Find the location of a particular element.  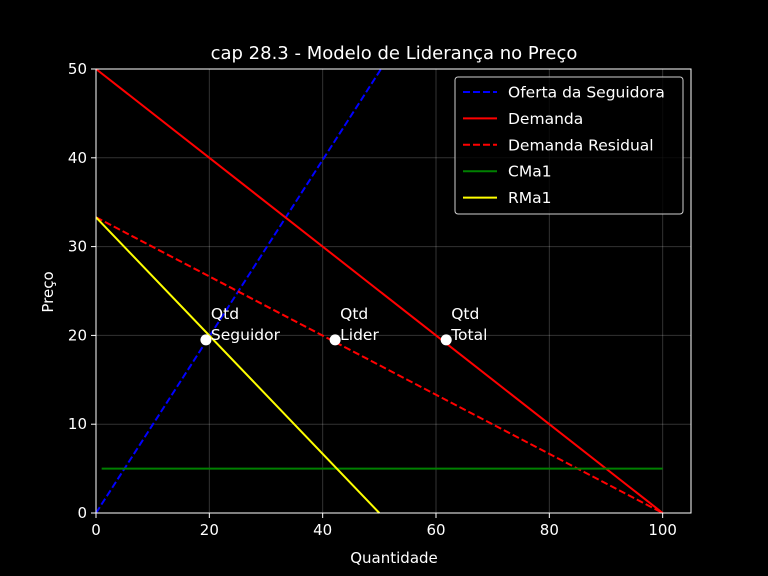

x-tick-label: 40 is located at coordinates (322, 530).